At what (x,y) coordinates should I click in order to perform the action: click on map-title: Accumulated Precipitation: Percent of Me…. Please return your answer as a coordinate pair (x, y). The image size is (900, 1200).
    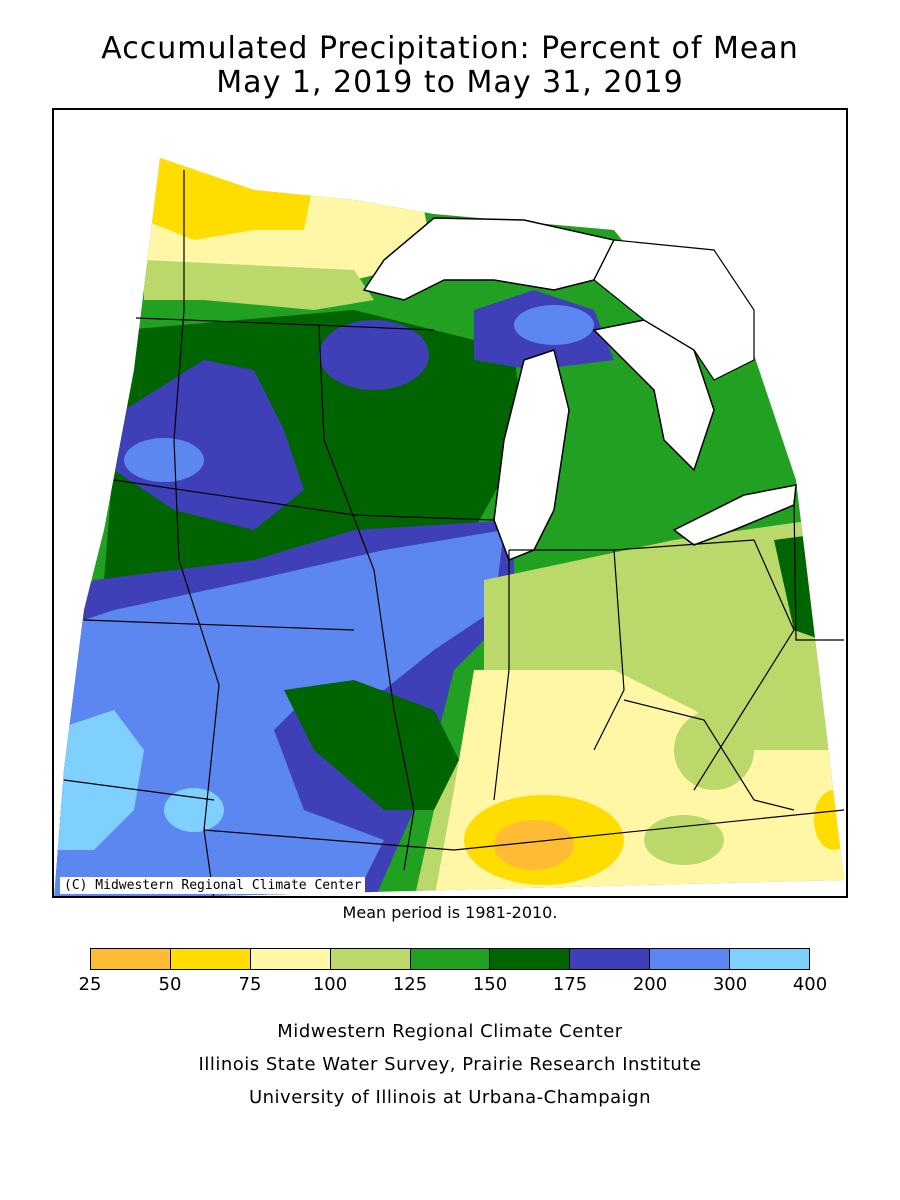
    Looking at the image, I should click on (450, 48).